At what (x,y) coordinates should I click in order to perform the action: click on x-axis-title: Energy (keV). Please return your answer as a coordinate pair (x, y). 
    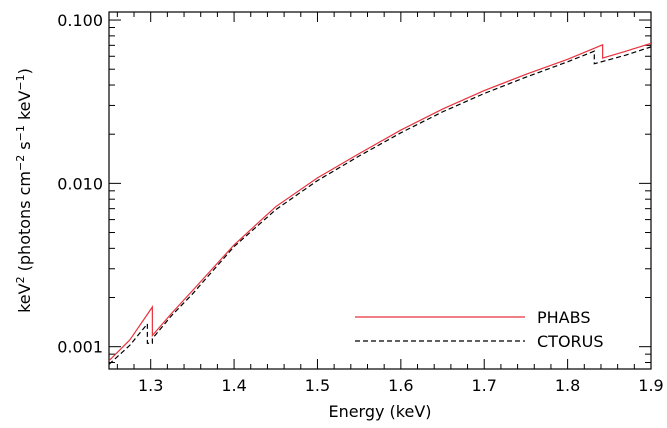
    Looking at the image, I should click on (379, 411).